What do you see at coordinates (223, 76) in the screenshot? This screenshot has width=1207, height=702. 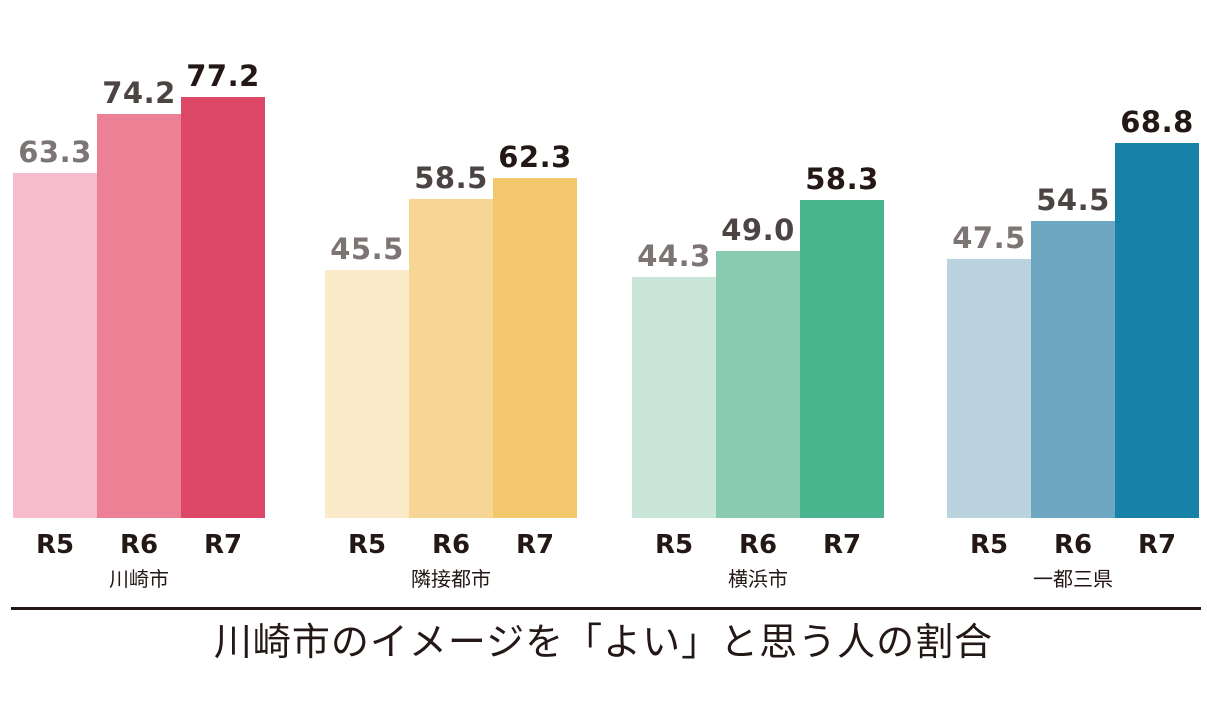 I see `value-label: 77.2` at bounding box center [223, 76].